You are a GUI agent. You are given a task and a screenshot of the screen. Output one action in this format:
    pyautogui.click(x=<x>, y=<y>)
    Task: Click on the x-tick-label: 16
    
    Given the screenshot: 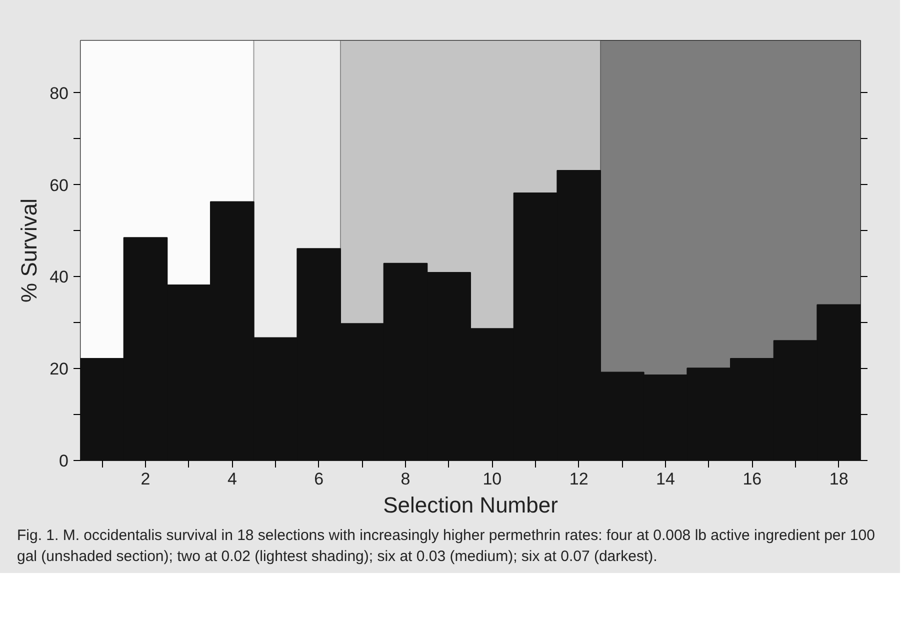 What is the action you would take?
    pyautogui.click(x=752, y=479)
    